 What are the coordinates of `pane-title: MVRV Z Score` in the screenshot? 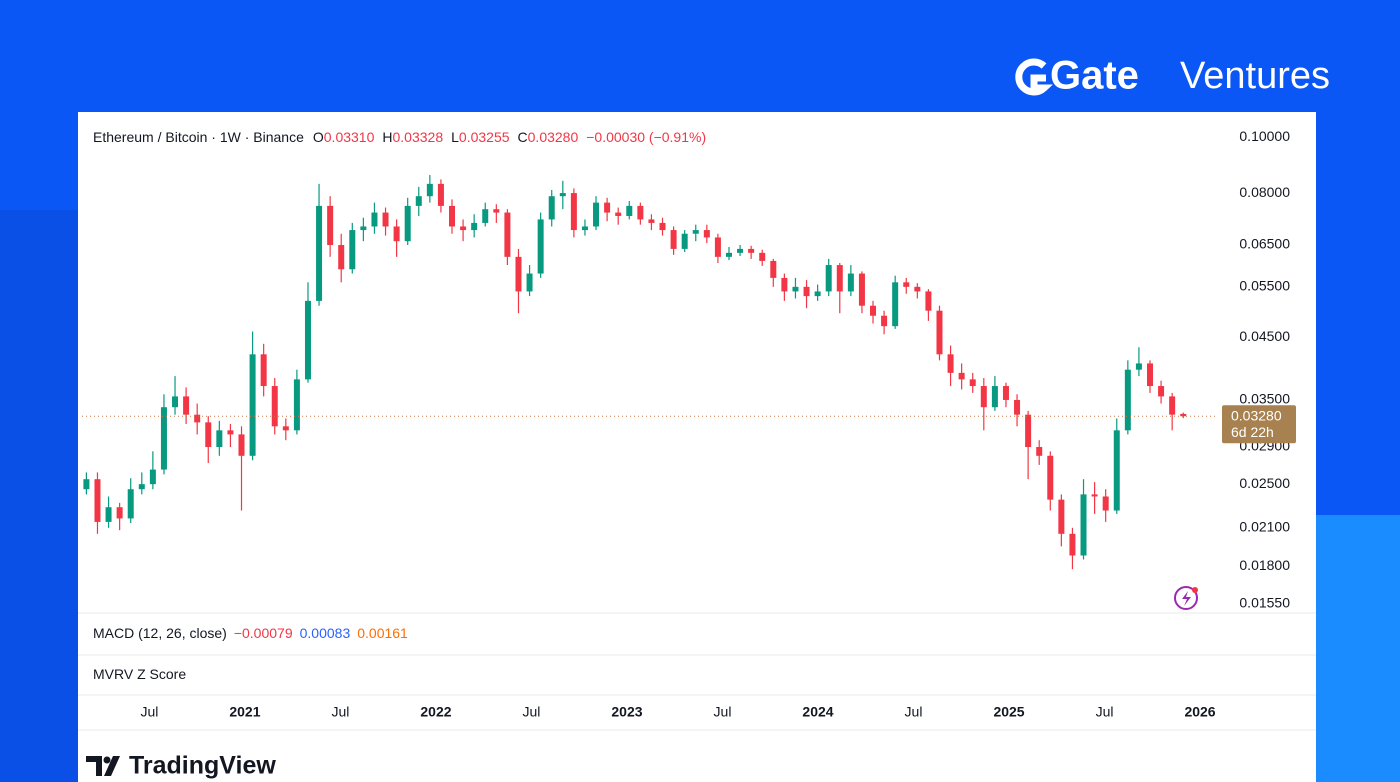 It's located at (139, 674).